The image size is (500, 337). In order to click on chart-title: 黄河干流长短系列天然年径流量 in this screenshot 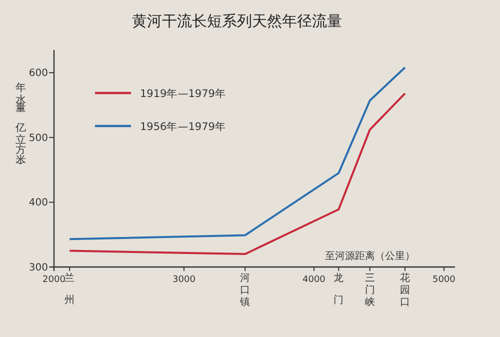, I will do `click(237, 21)`.